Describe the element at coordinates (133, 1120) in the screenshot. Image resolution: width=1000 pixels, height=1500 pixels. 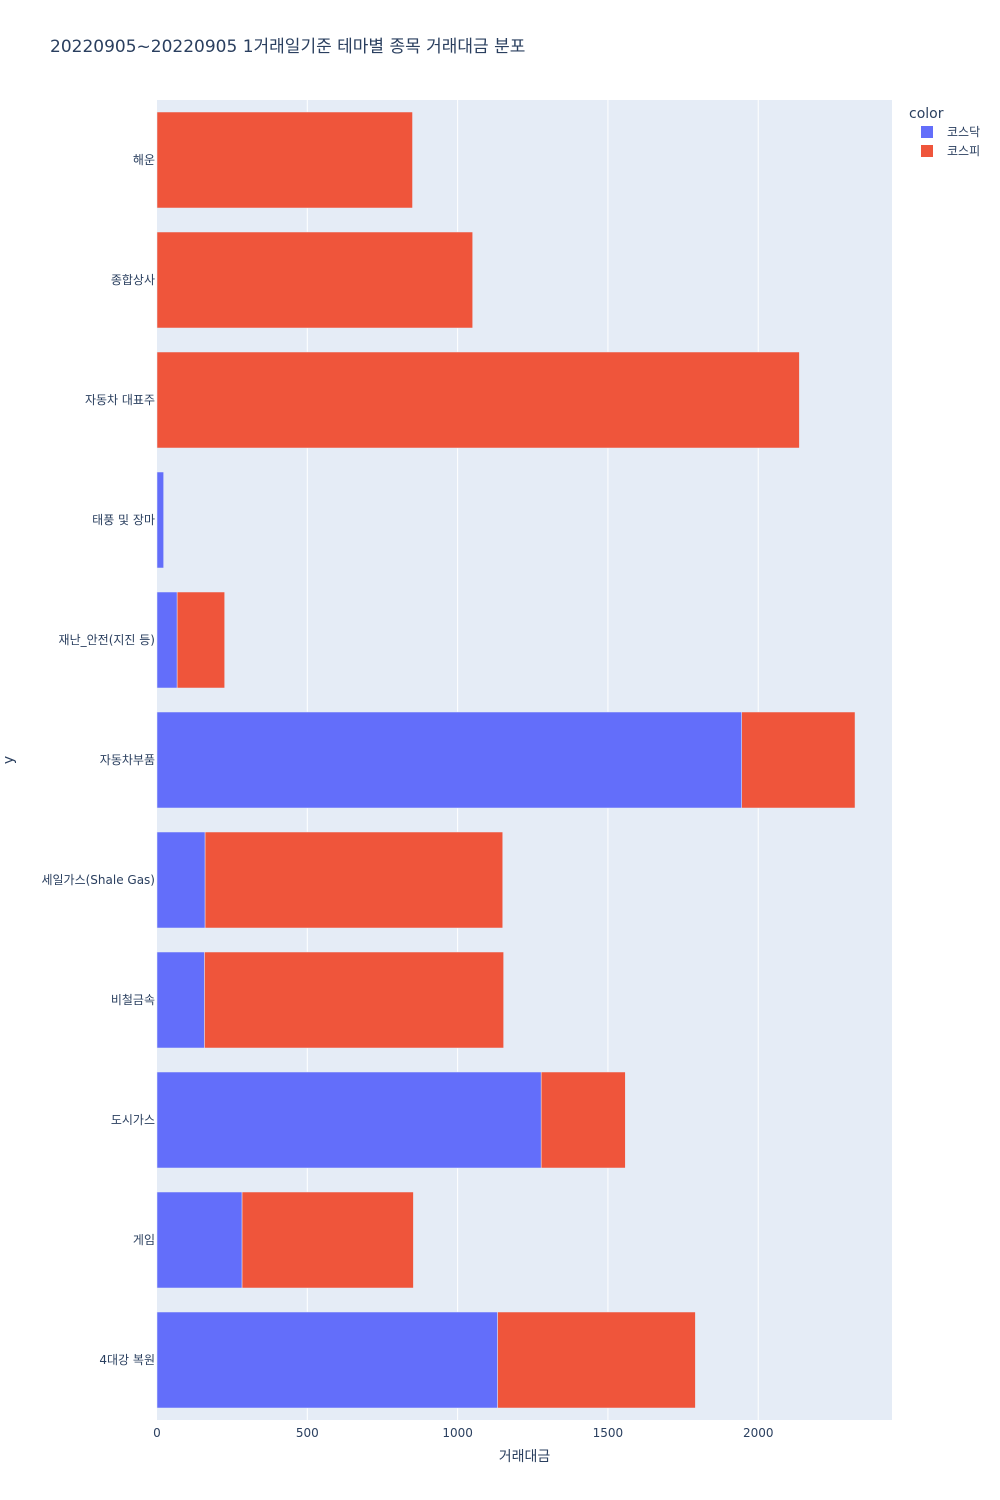
I see `y-tick-label: 도시가스` at that location.